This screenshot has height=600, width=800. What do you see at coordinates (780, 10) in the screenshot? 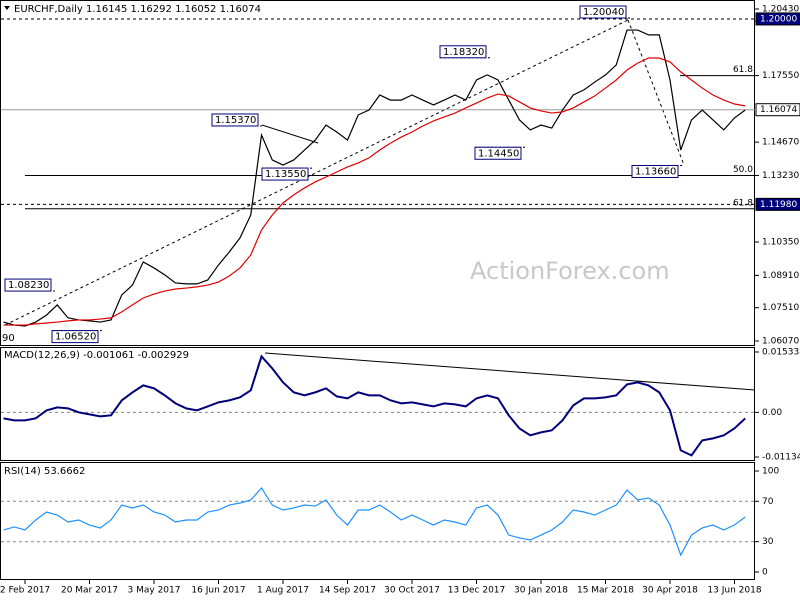
I see `y-tick-label: 1.20430` at bounding box center [780, 10].